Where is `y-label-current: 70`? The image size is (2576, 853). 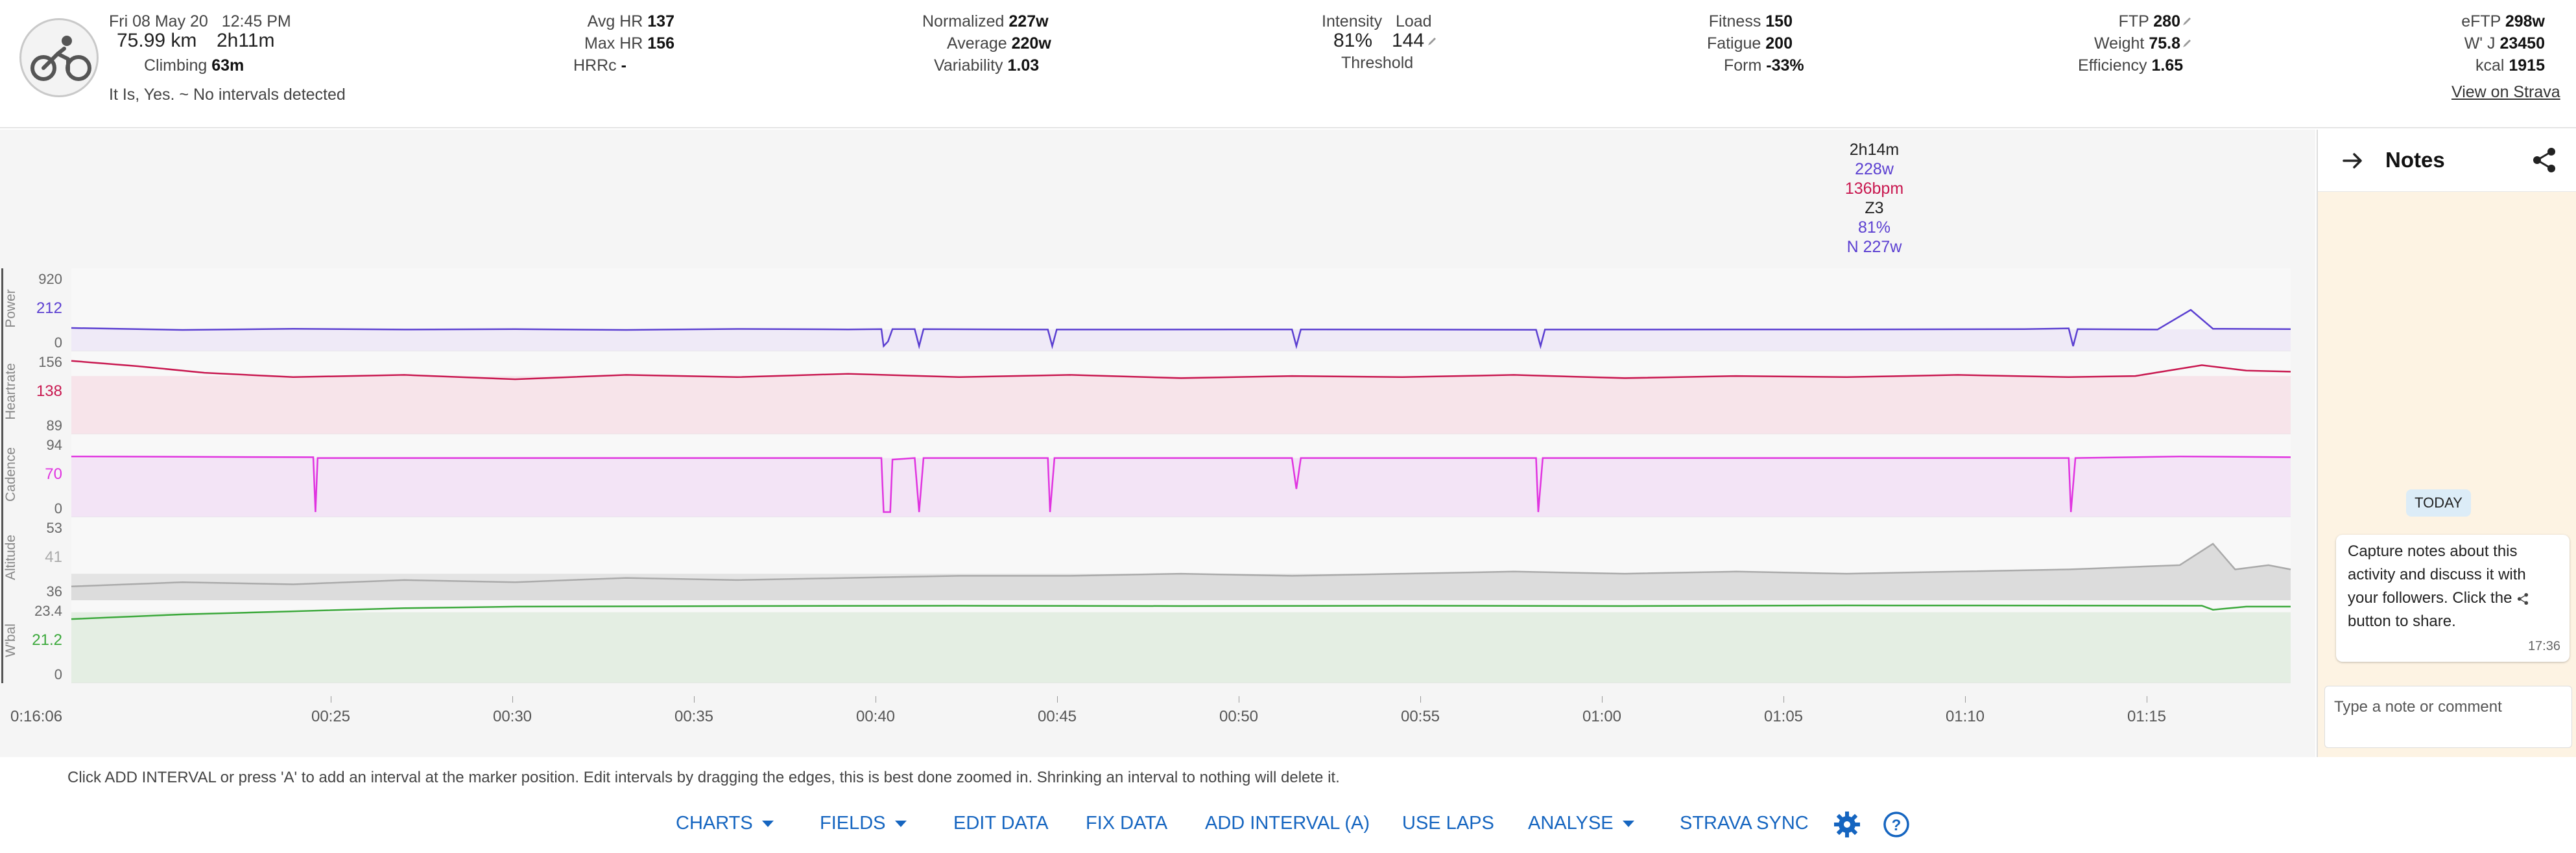 y-label-current: 70 is located at coordinates (53, 474).